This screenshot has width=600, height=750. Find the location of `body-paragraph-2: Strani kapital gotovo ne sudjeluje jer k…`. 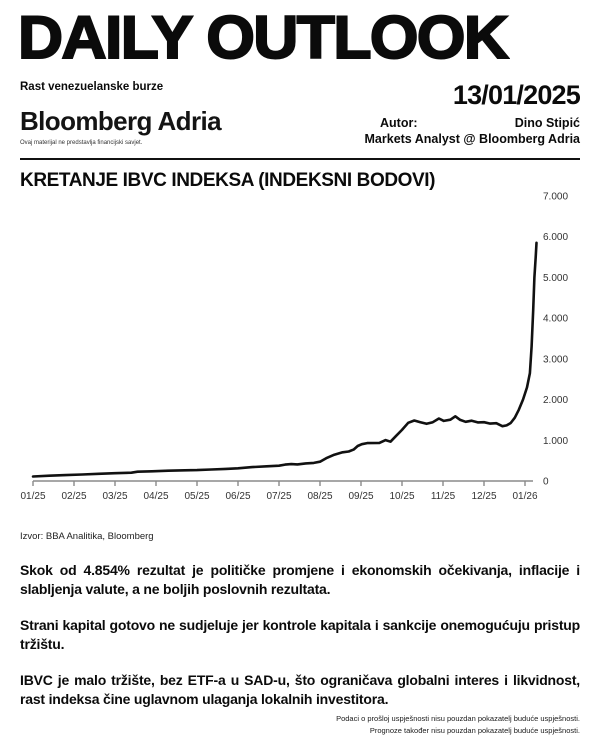

body-paragraph-2: Strani kapital gotovo ne sudjeluje jer k… is located at coordinates (300, 634).